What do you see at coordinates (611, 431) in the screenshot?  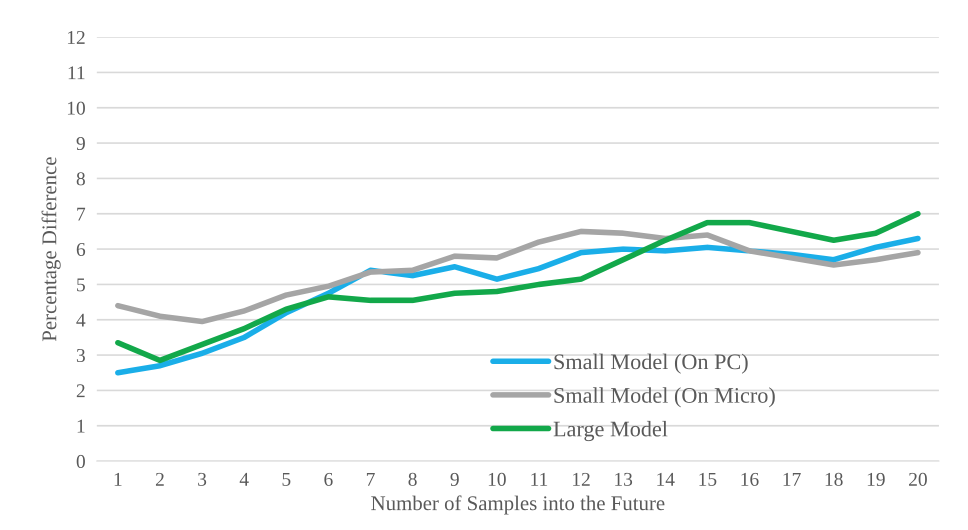 I see `legend-label: Large Model` at bounding box center [611, 431].